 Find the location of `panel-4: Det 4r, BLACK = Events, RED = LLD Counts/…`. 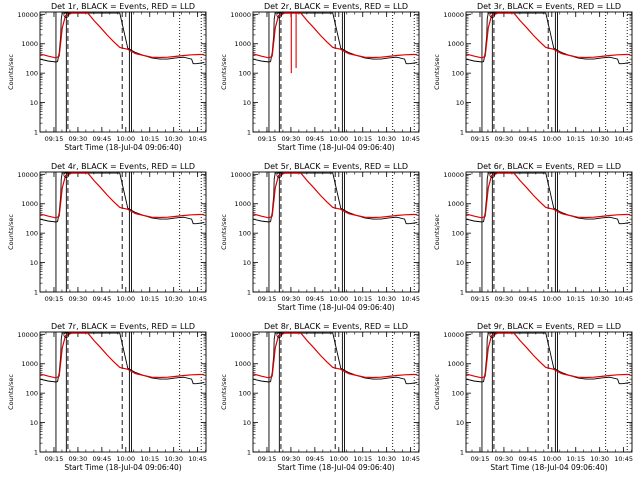

panel-4: Det 4r, BLACK = Events, RED = LLD Counts/… is located at coordinates (106, 240).